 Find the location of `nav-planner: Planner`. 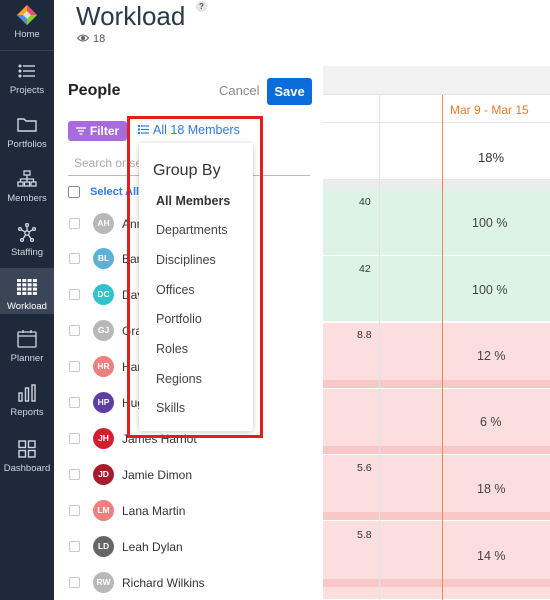

nav-planner: Planner is located at coordinates (27, 348).